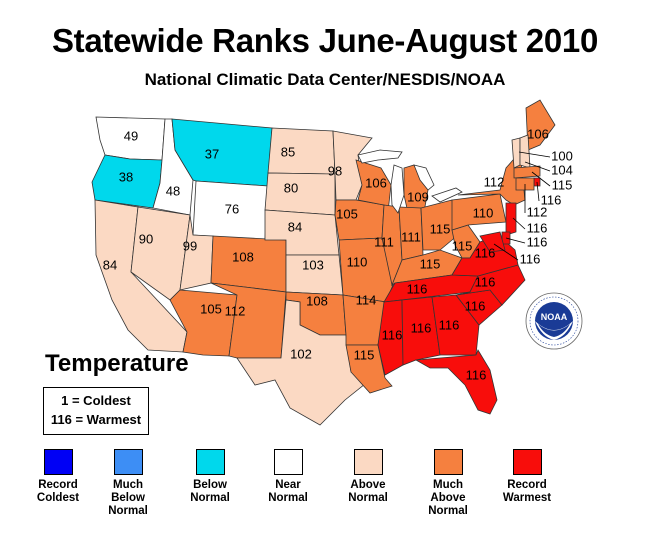 The width and height of the screenshot is (650, 534). Describe the element at coordinates (335, 170) in the screenshot. I see `rank-label-mn: 98` at that location.